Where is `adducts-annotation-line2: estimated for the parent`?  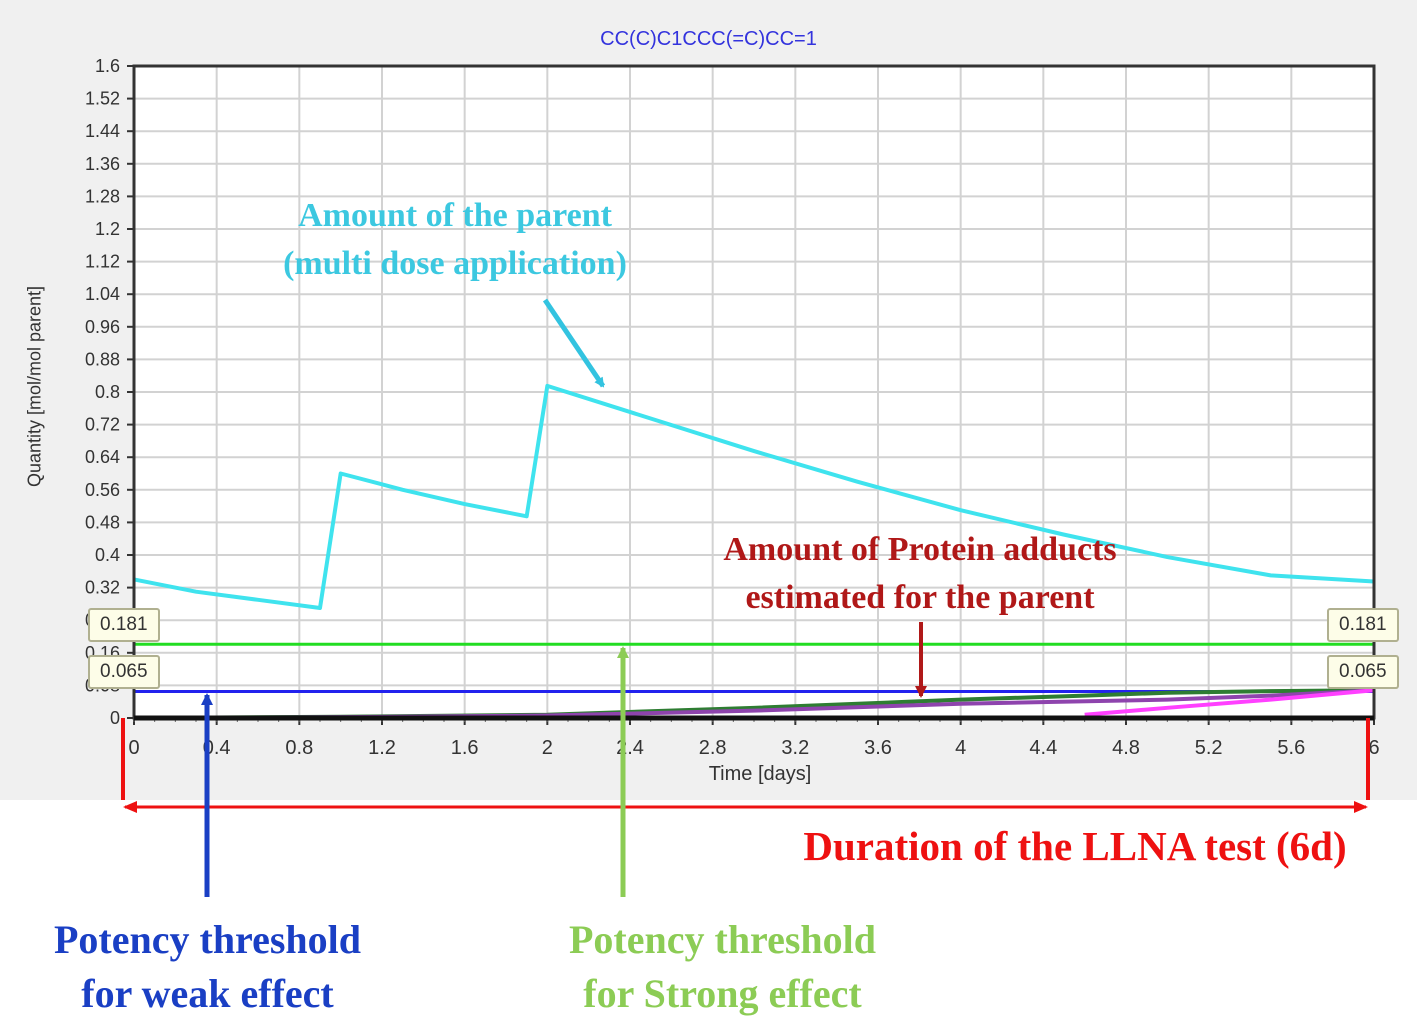 adducts-annotation-line2: estimated for the parent is located at coordinates (920, 597).